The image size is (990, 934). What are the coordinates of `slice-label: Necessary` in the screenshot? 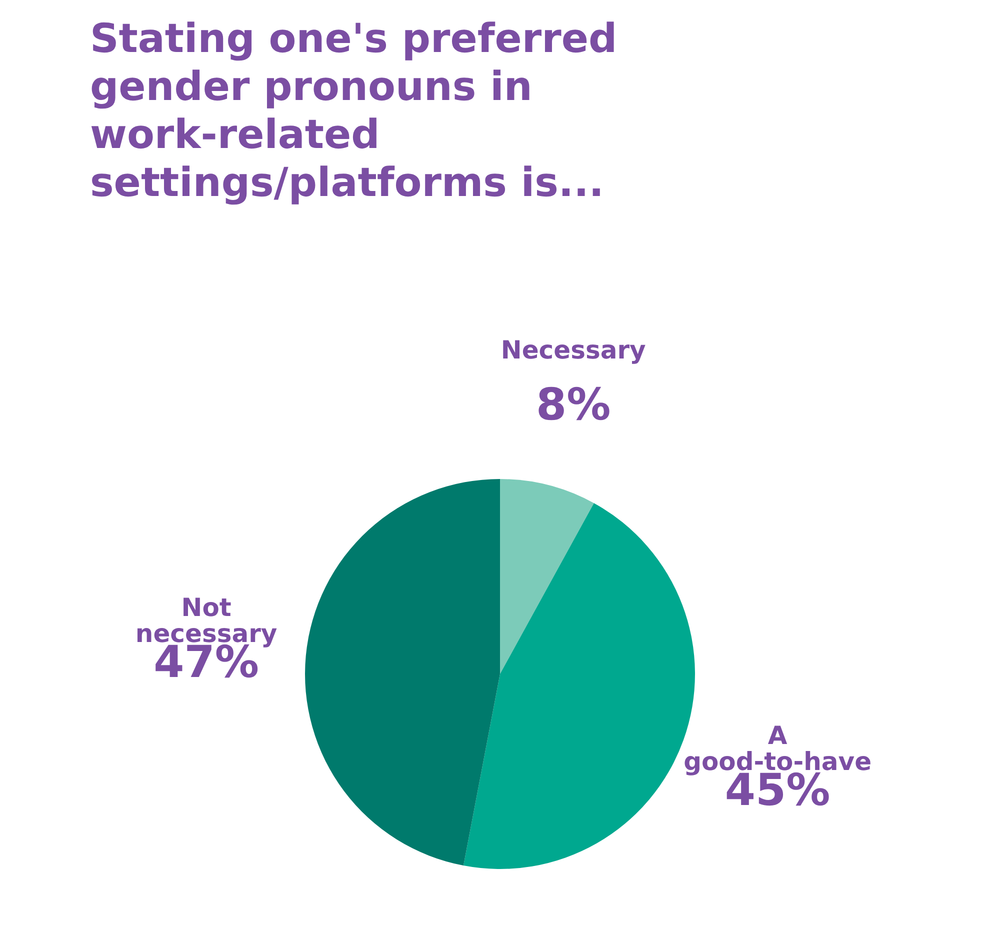 It's located at (573, 349).